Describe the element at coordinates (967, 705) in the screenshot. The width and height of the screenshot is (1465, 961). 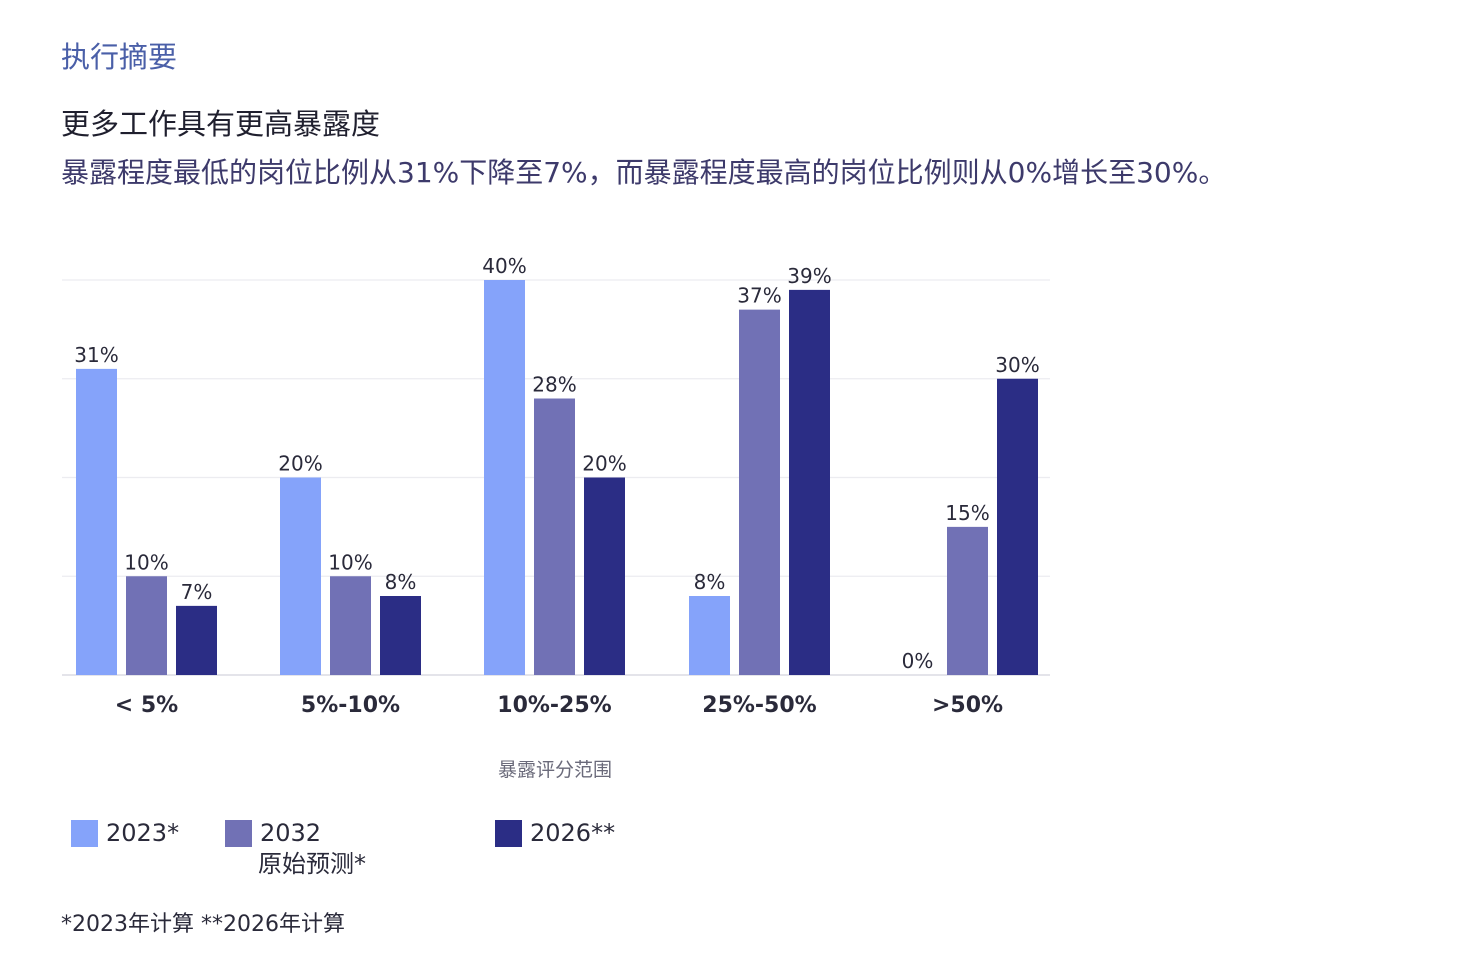
I see `category-tick-label: >50%` at that location.